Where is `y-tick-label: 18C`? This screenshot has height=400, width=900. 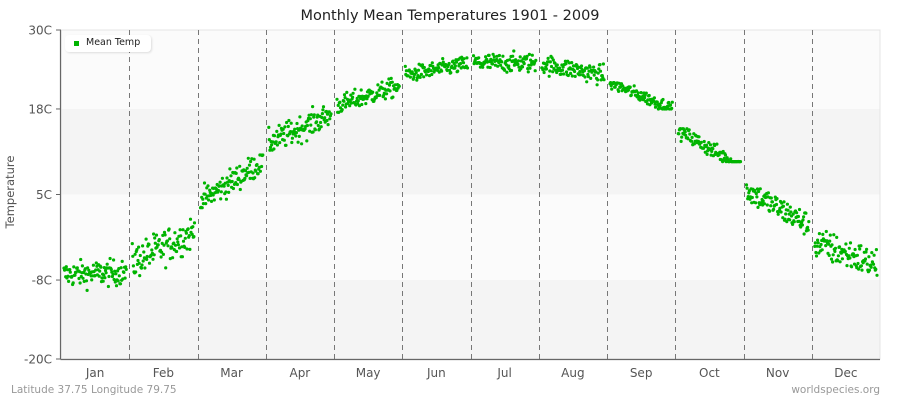
y-tick-label: 18C is located at coordinates (40, 109).